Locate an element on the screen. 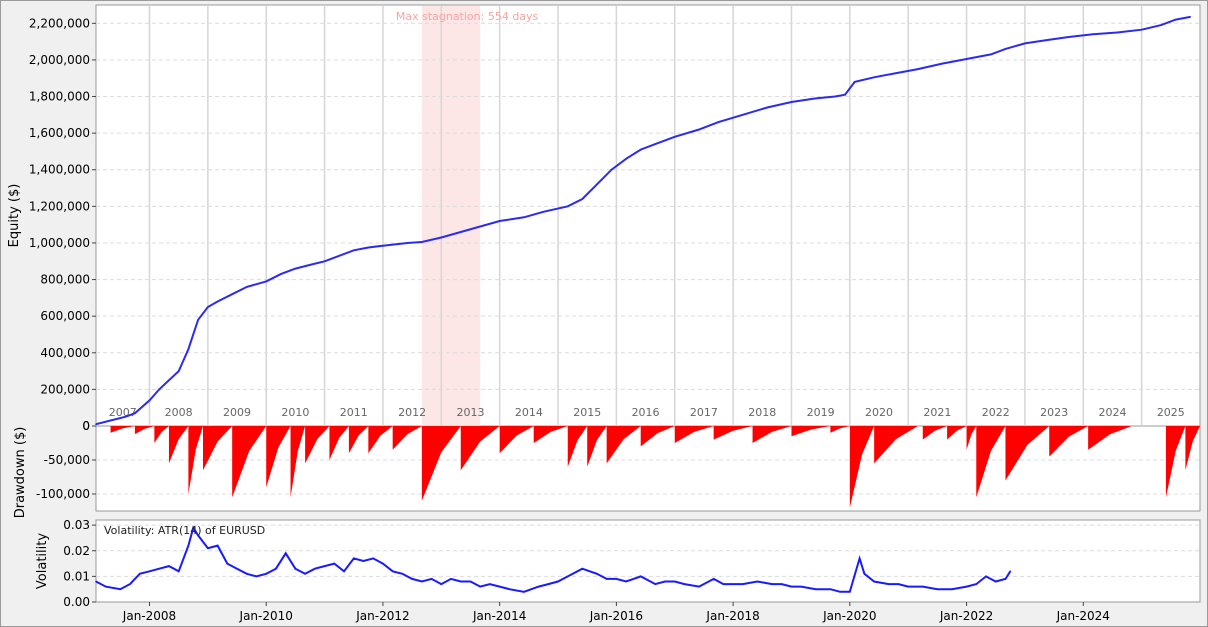  date-tick-label: Jan-2022 is located at coordinates (966, 616).